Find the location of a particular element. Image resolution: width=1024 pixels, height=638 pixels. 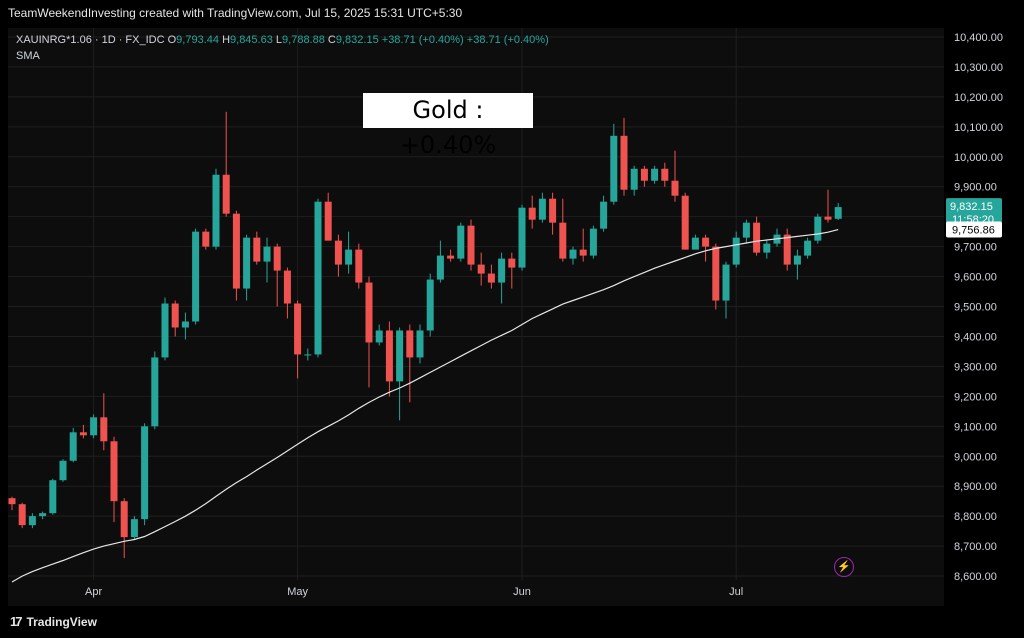

y-tick-label: 8,900.00 is located at coordinates (975, 487).